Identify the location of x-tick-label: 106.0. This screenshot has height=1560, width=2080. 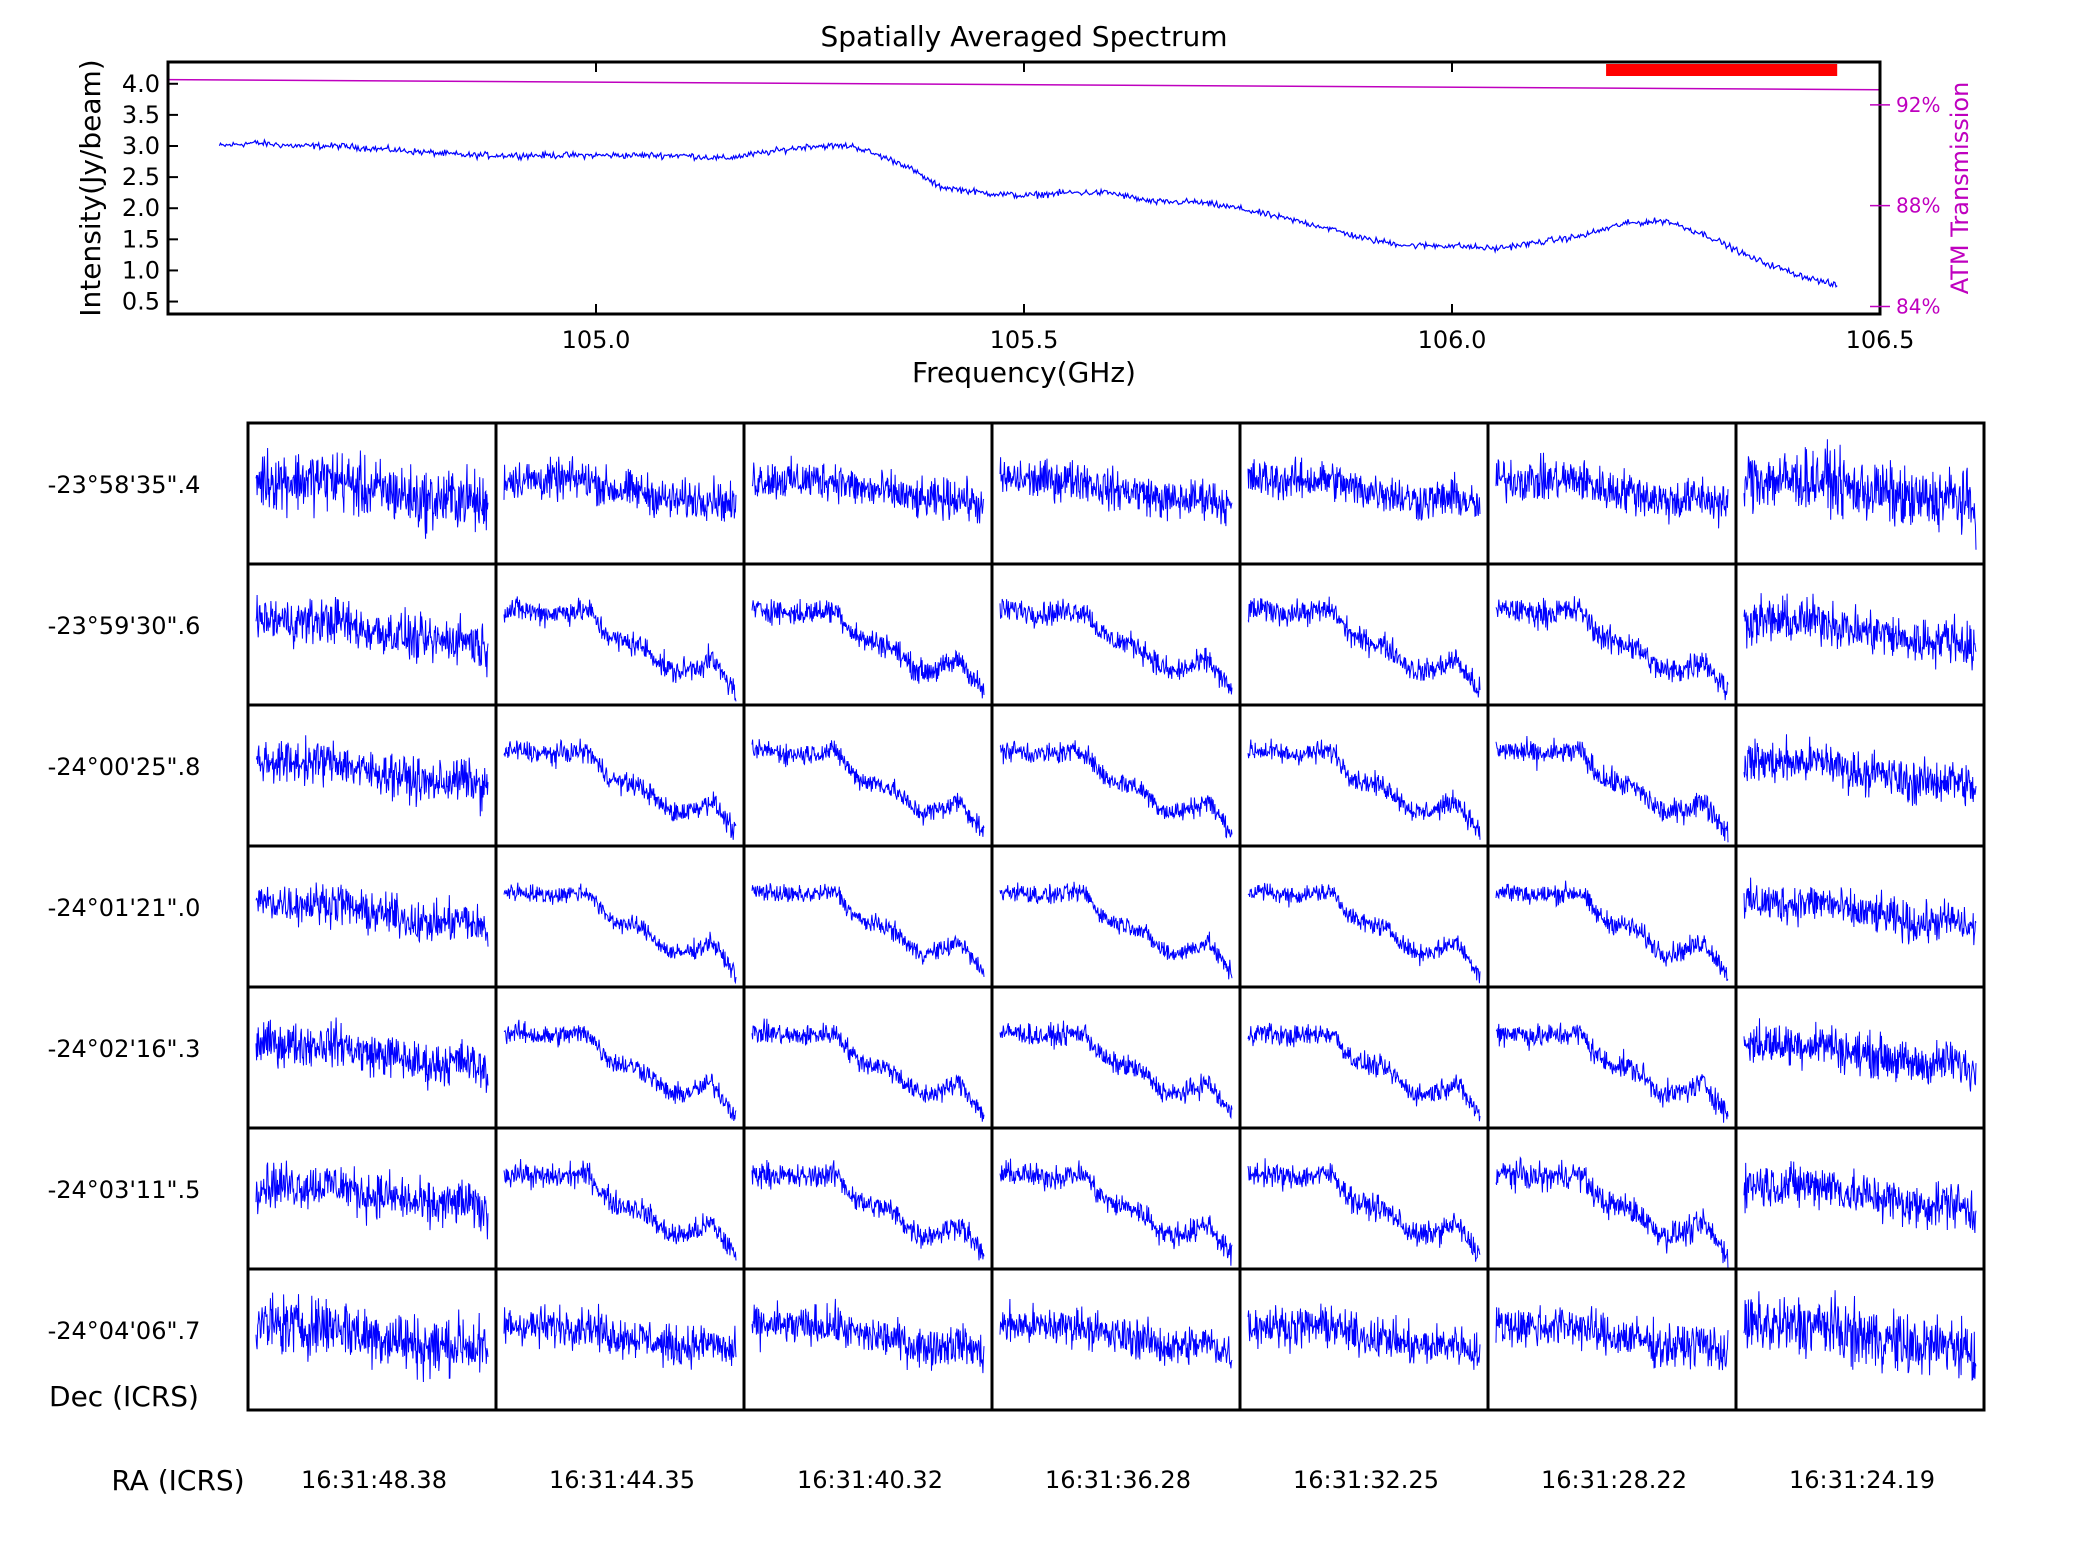
(1452, 340).